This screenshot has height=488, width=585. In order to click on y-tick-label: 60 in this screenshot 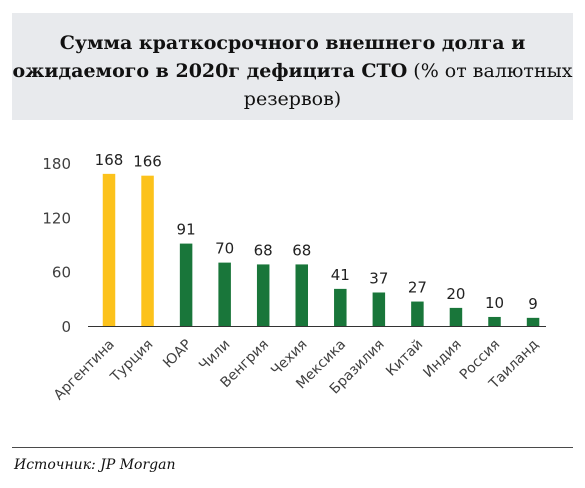, I will do `click(61, 273)`.